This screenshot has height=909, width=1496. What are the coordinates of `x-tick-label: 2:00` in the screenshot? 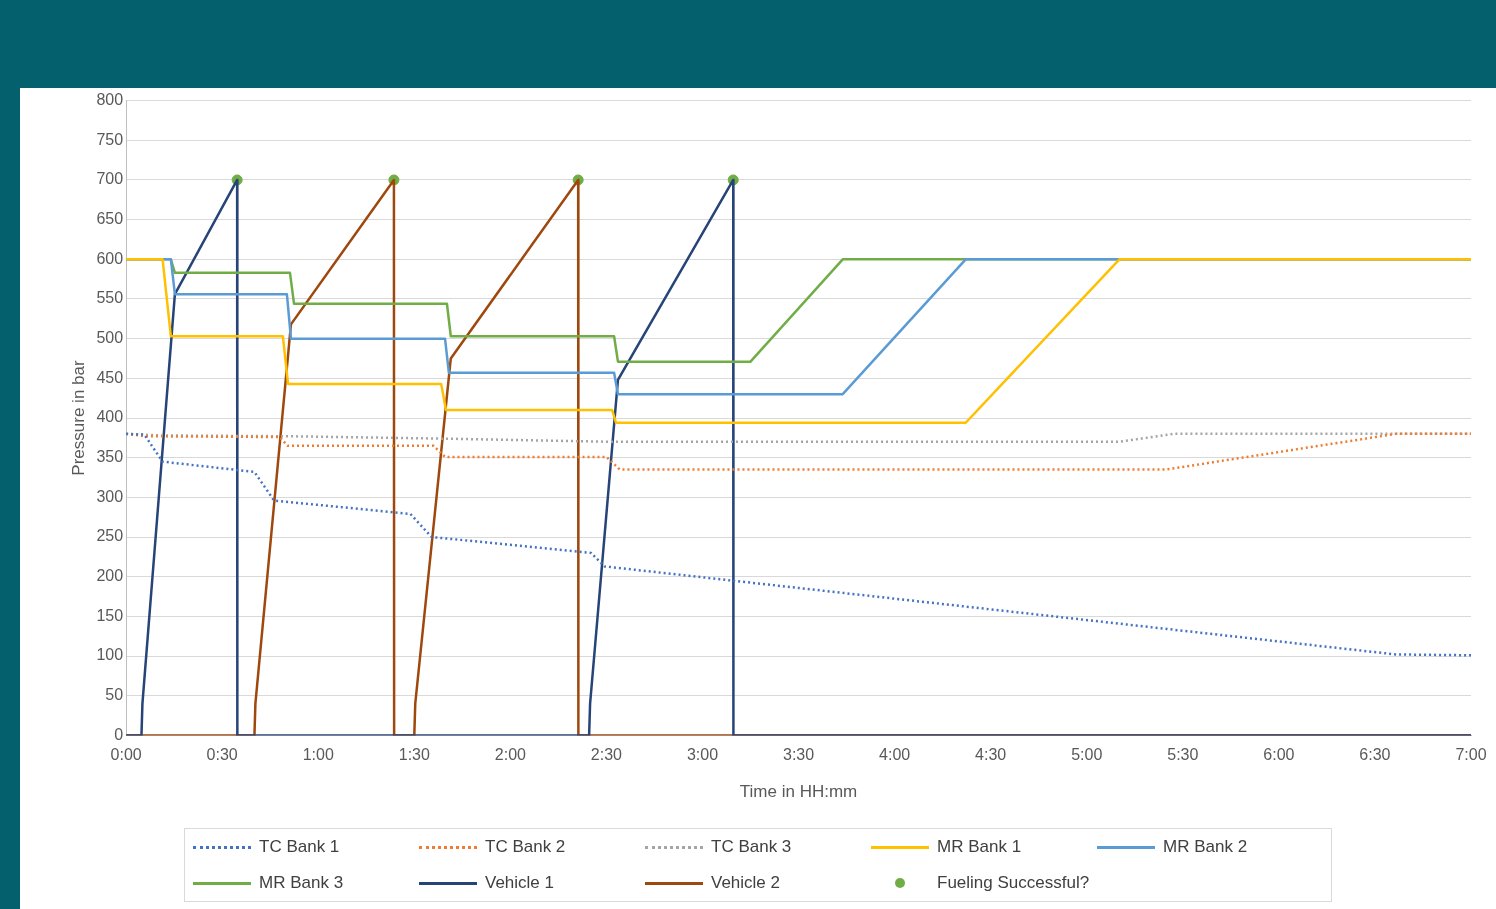 It's located at (510, 755).